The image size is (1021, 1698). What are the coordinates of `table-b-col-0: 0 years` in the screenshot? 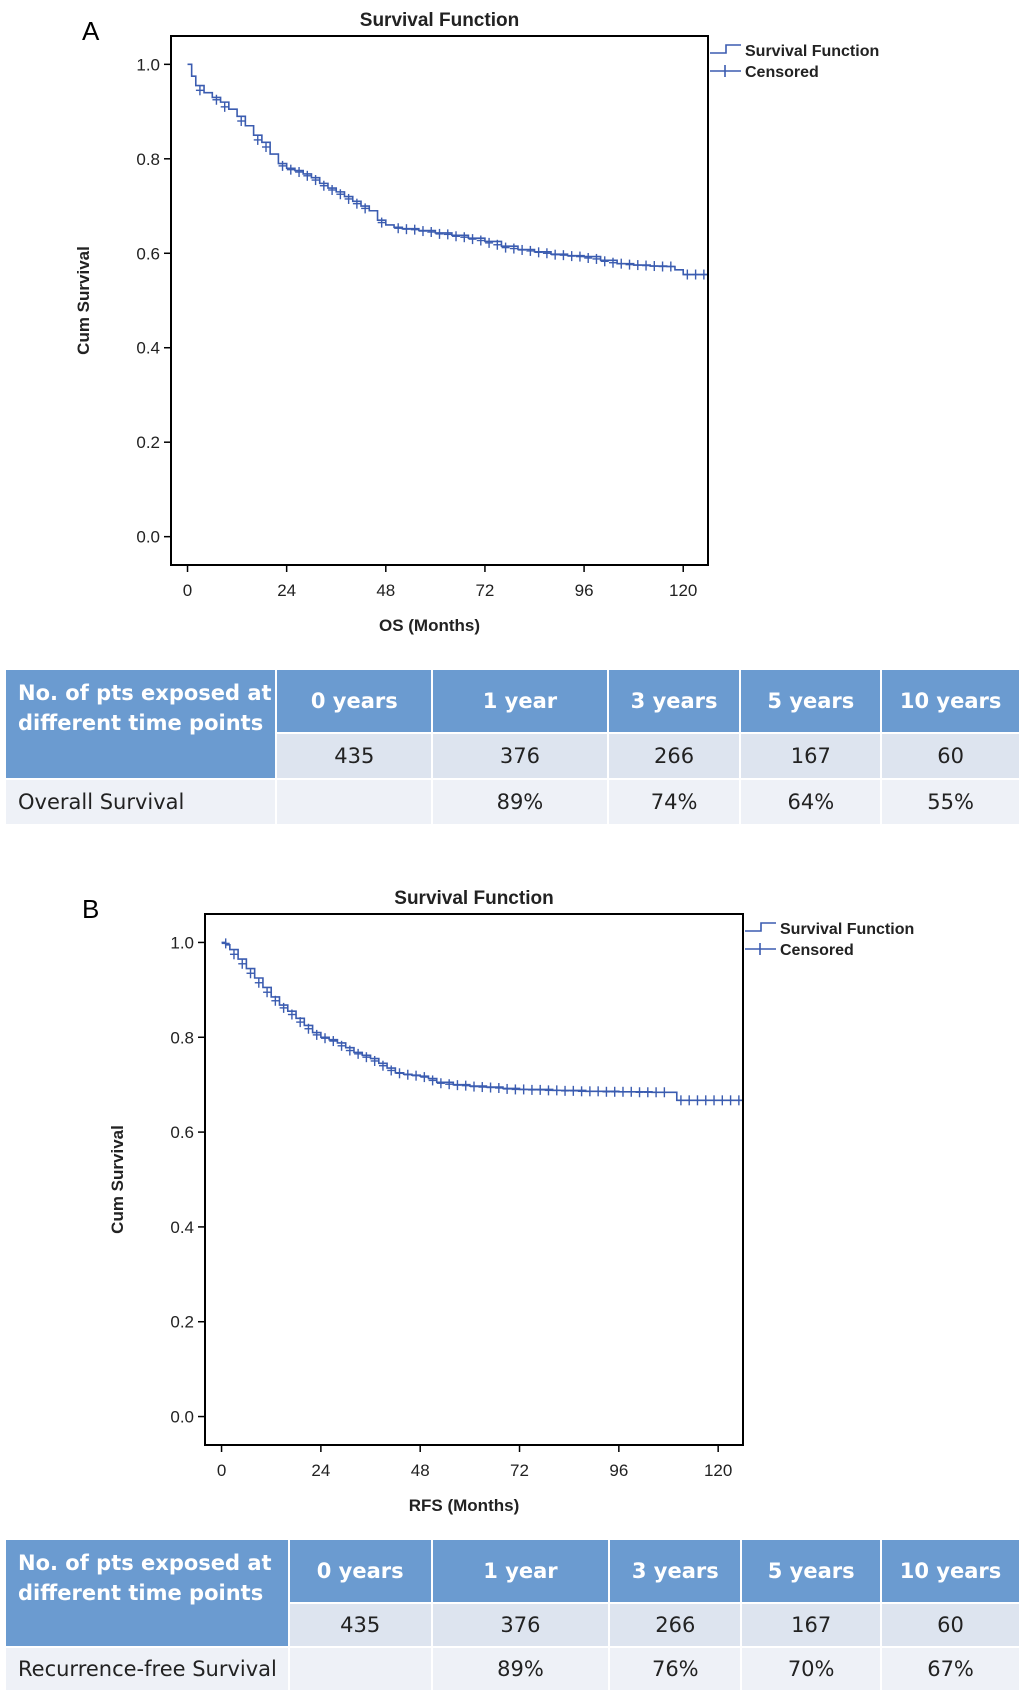 It's located at (360, 1571).